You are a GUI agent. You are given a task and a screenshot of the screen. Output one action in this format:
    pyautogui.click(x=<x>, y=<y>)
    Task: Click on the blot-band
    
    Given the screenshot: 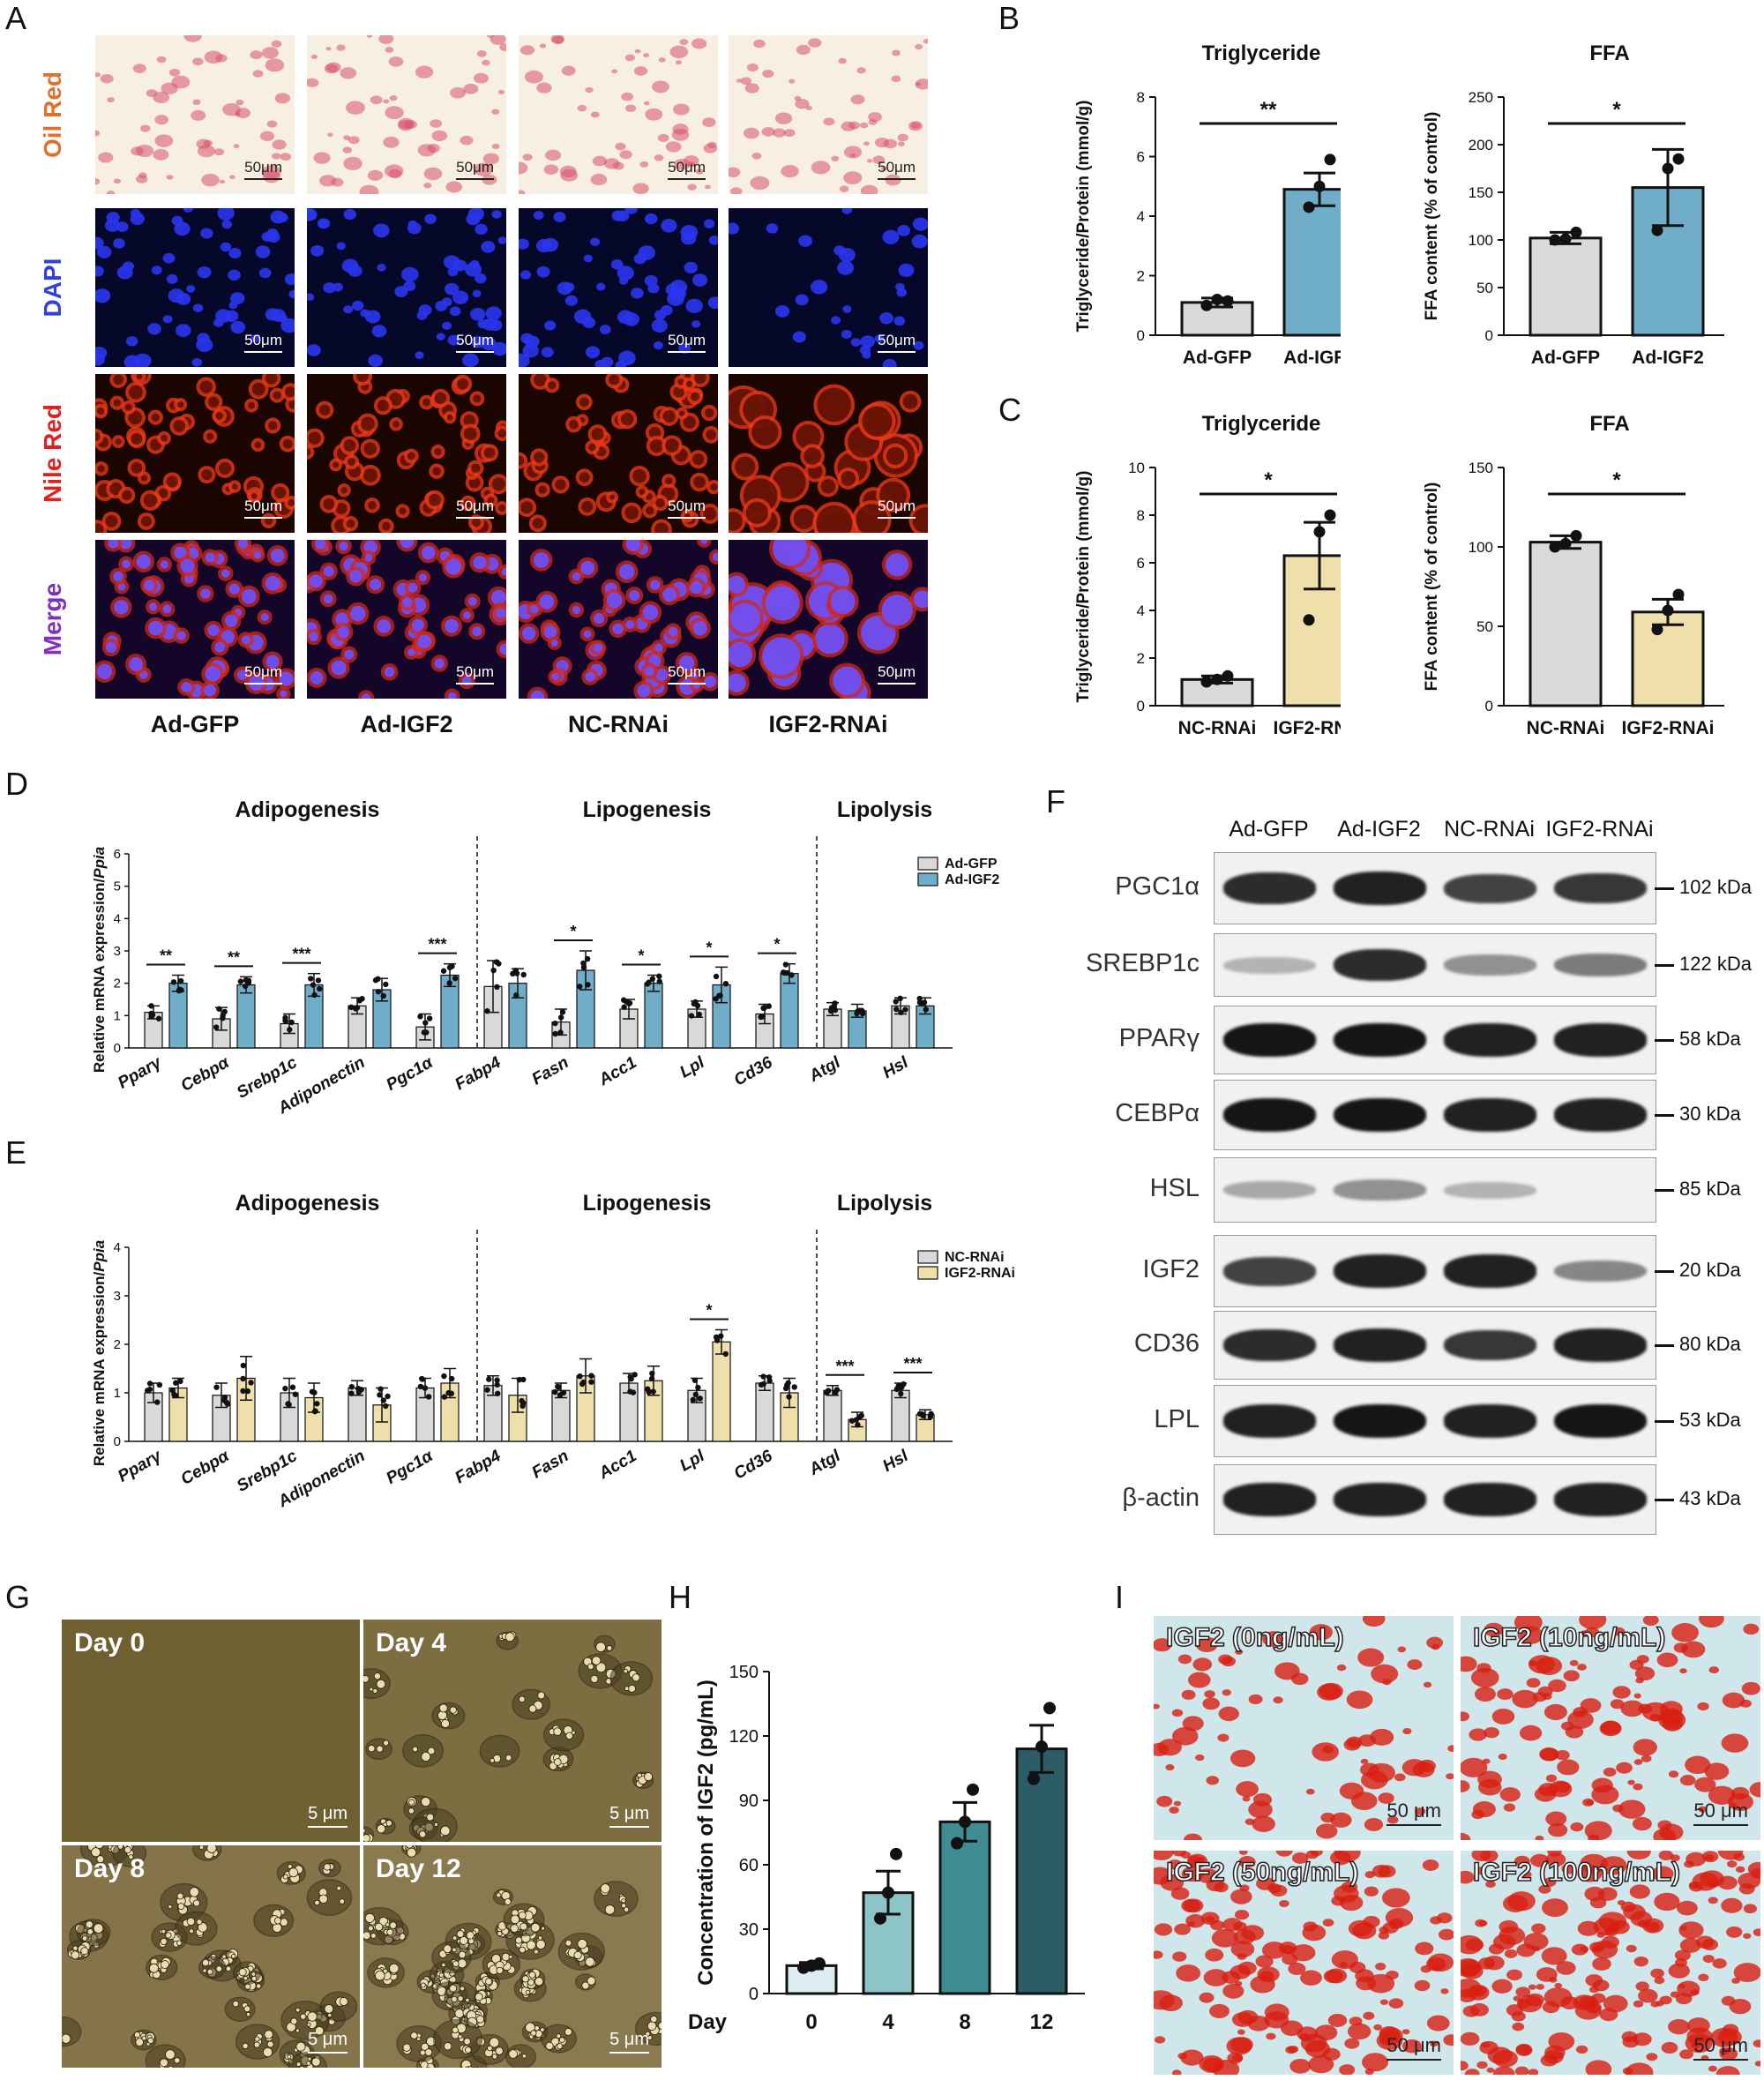 What is the action you would take?
    pyautogui.click(x=1380, y=965)
    